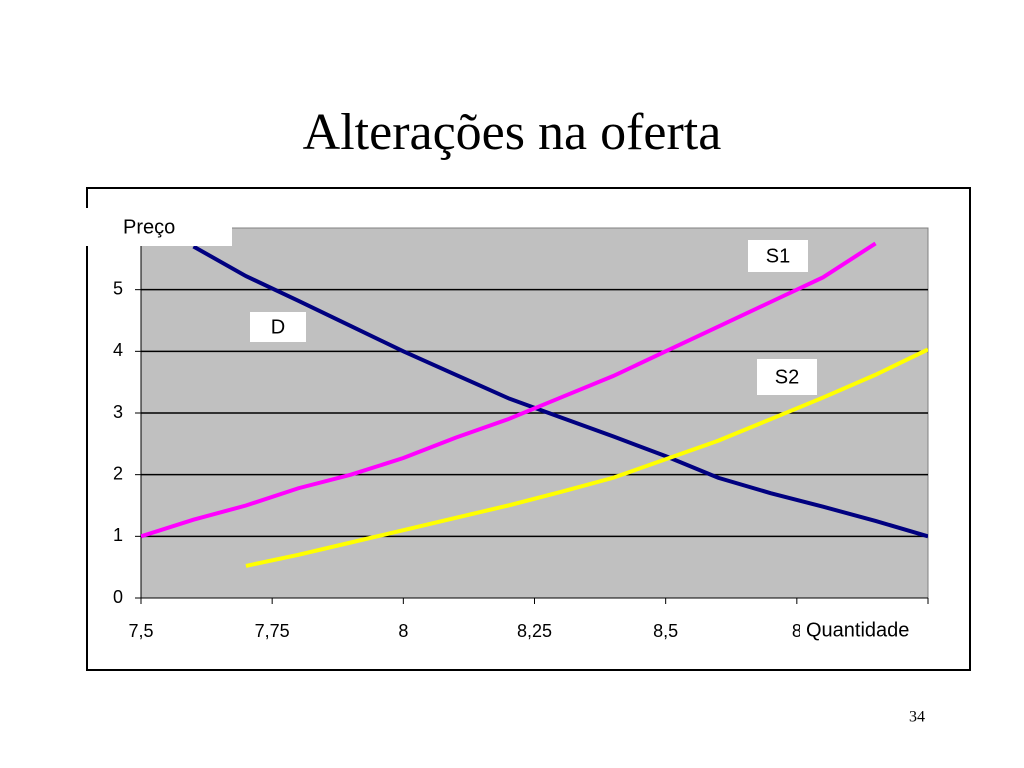 This screenshot has width=1024, height=768. What do you see at coordinates (118, 288) in the screenshot?
I see `y-tick-label: 5` at bounding box center [118, 288].